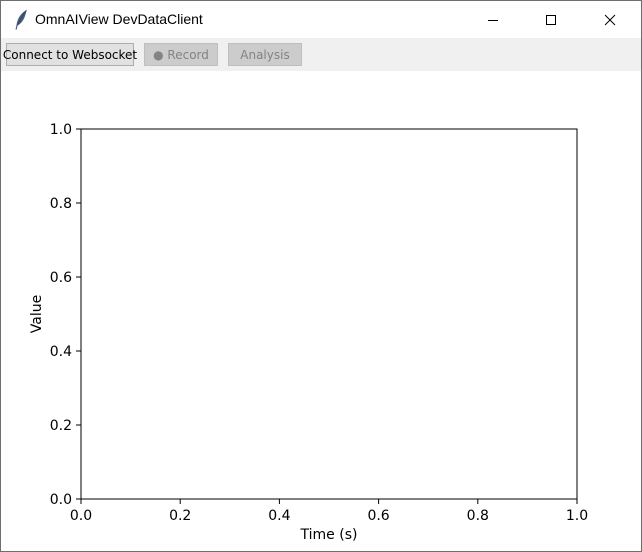  Describe the element at coordinates (61, 278) in the screenshot. I see `y-tick-label: 0.6` at that location.